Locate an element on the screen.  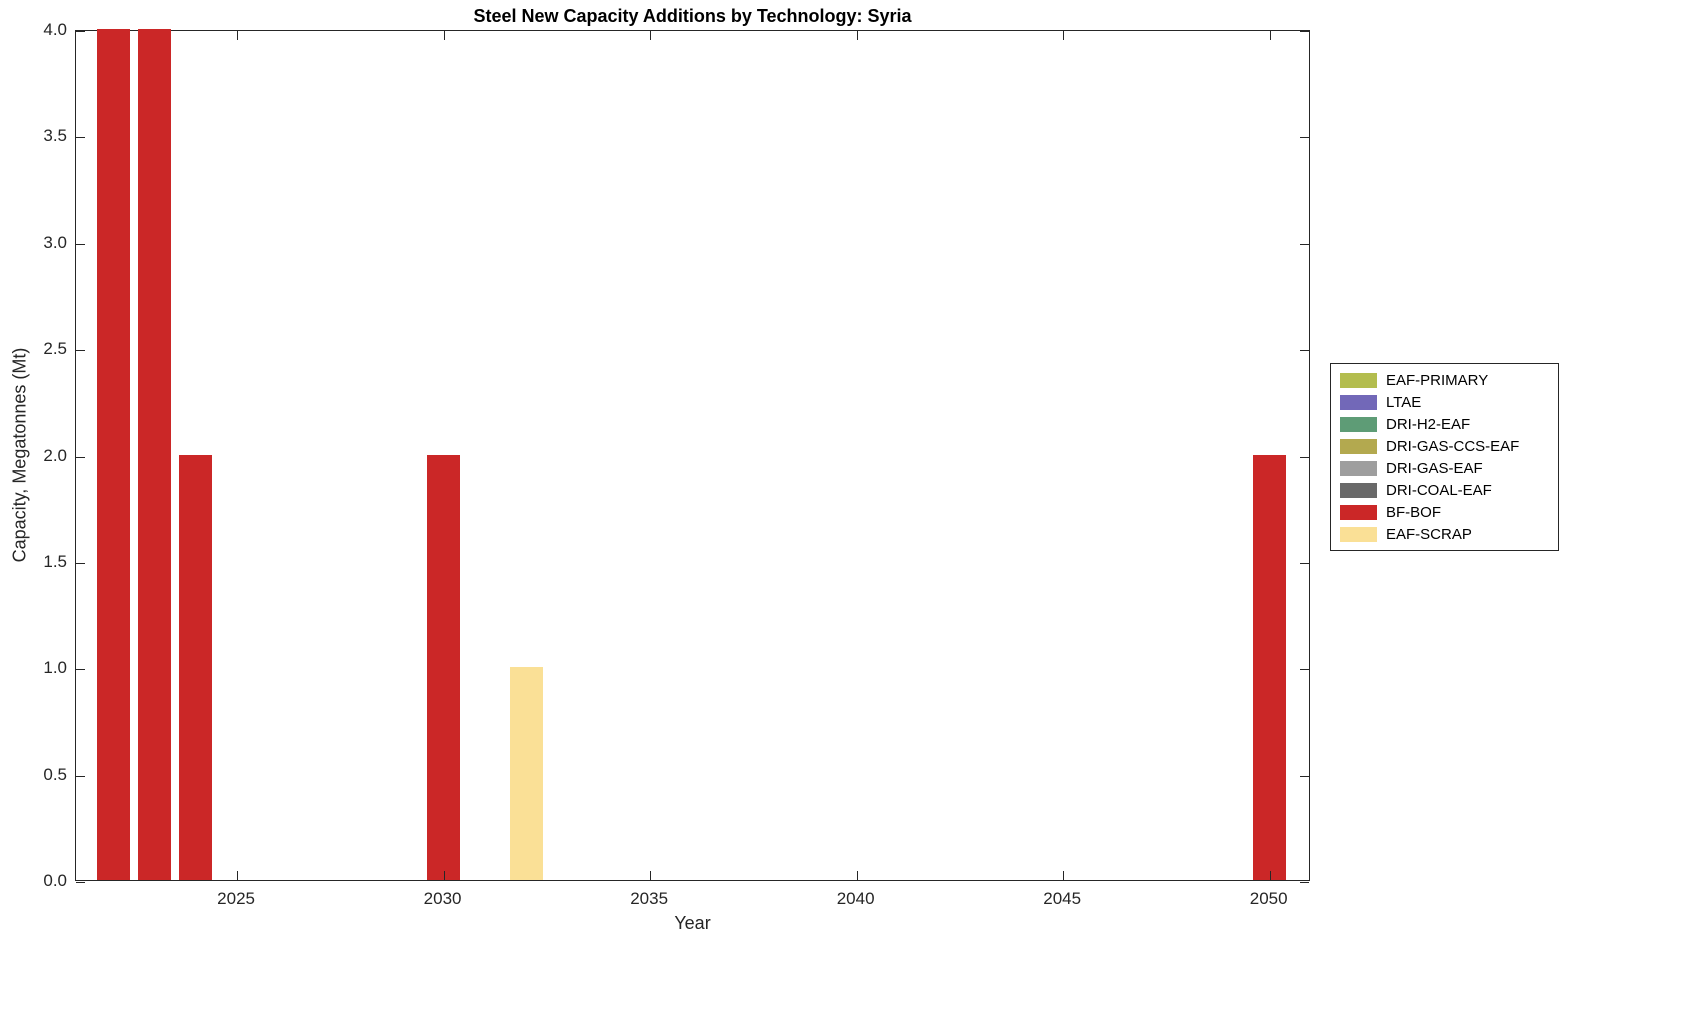
legend-label: BF-BOF is located at coordinates (1413, 512).